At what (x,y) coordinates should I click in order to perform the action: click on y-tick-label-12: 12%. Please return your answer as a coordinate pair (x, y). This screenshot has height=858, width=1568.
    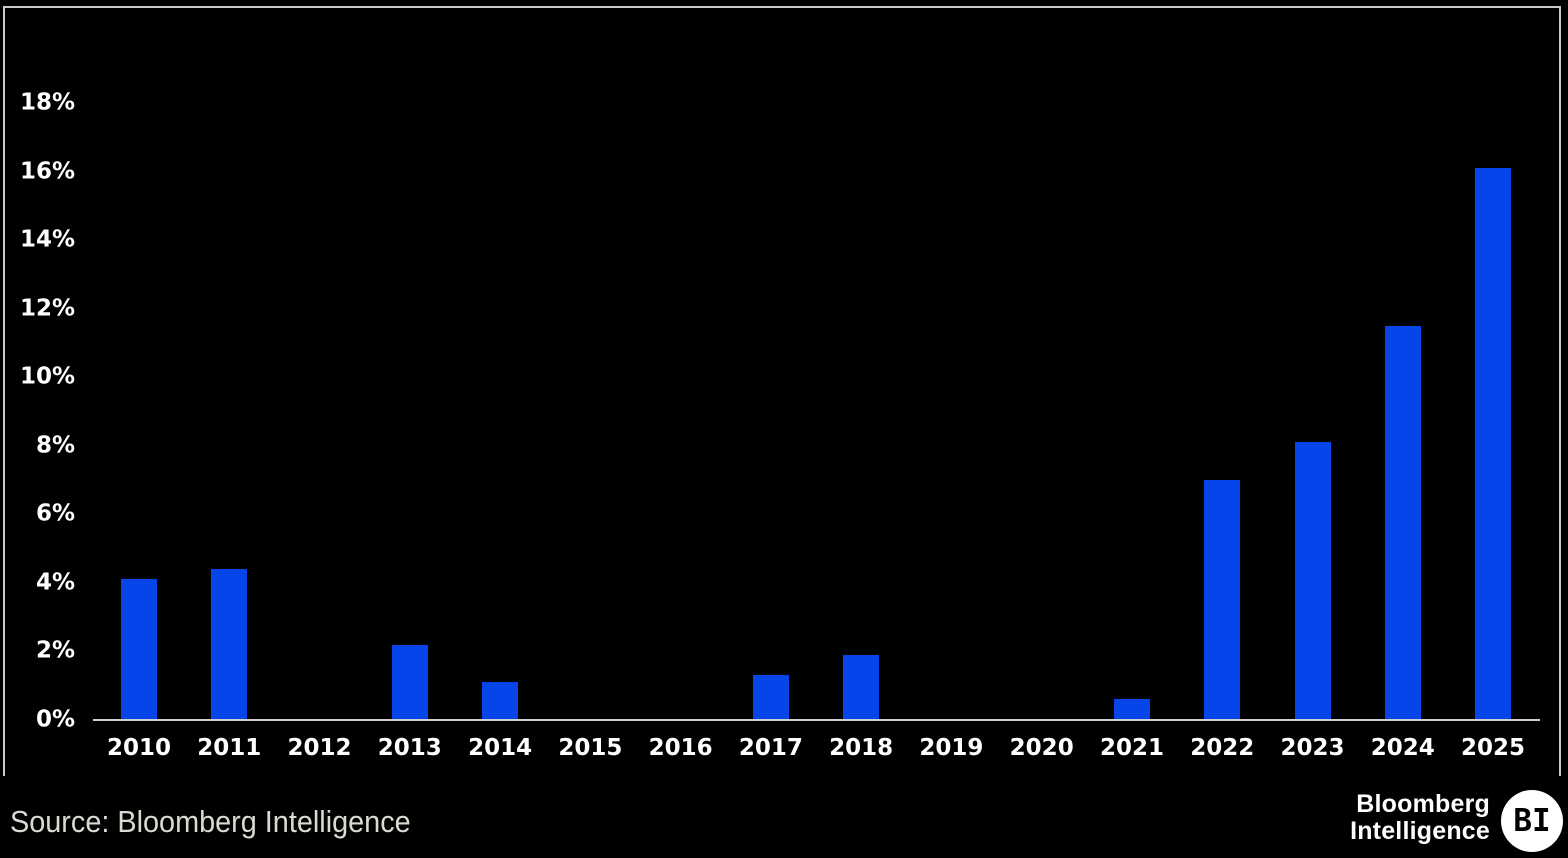
    Looking at the image, I should click on (47, 308).